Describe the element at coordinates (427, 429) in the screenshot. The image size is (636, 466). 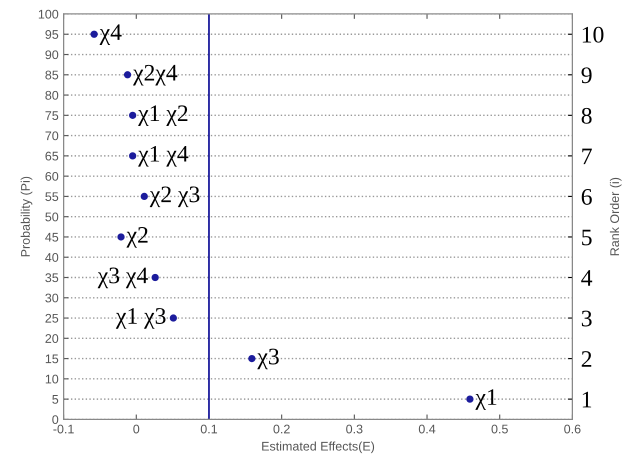
I see `x-tick-label: 0.4` at that location.